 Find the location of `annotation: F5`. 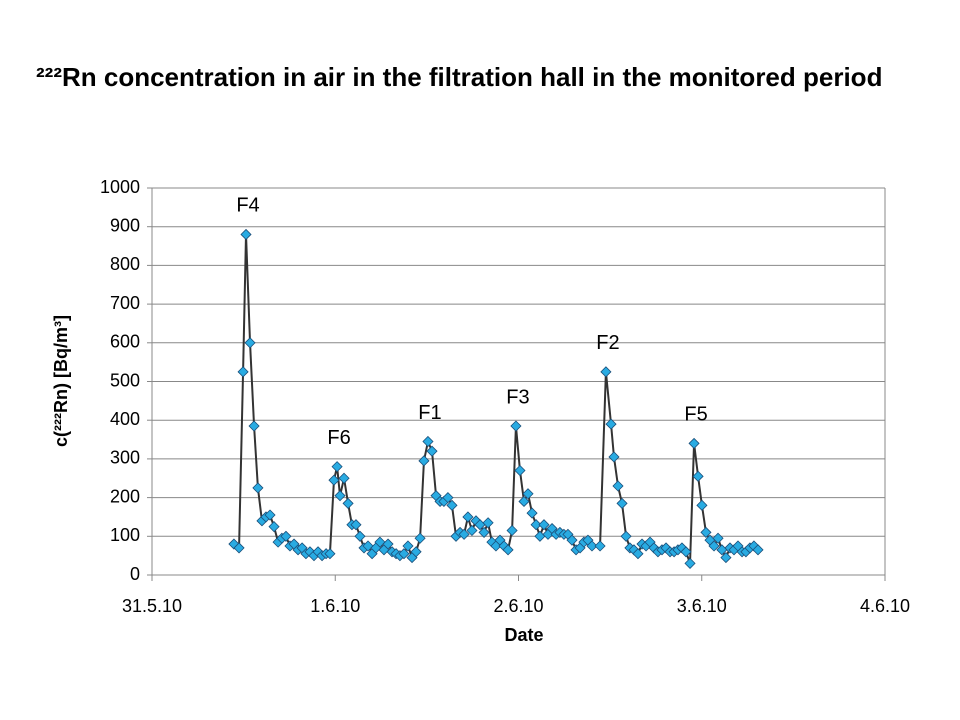

annotation: F5 is located at coordinates (695, 415).